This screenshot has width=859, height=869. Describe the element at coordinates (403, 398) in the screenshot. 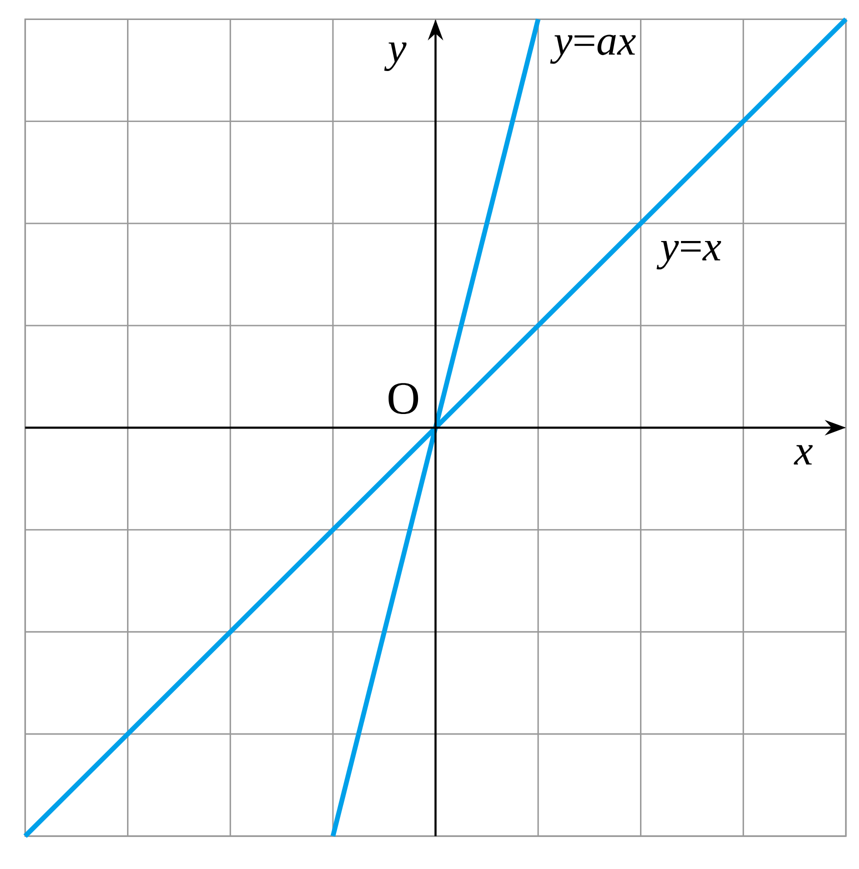

I see `annotation: O` at that location.